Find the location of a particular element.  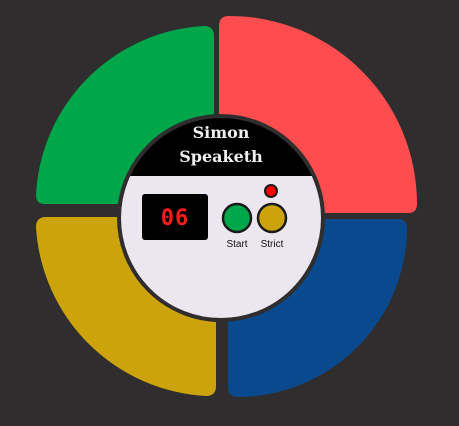

start-button is located at coordinates (237, 218).